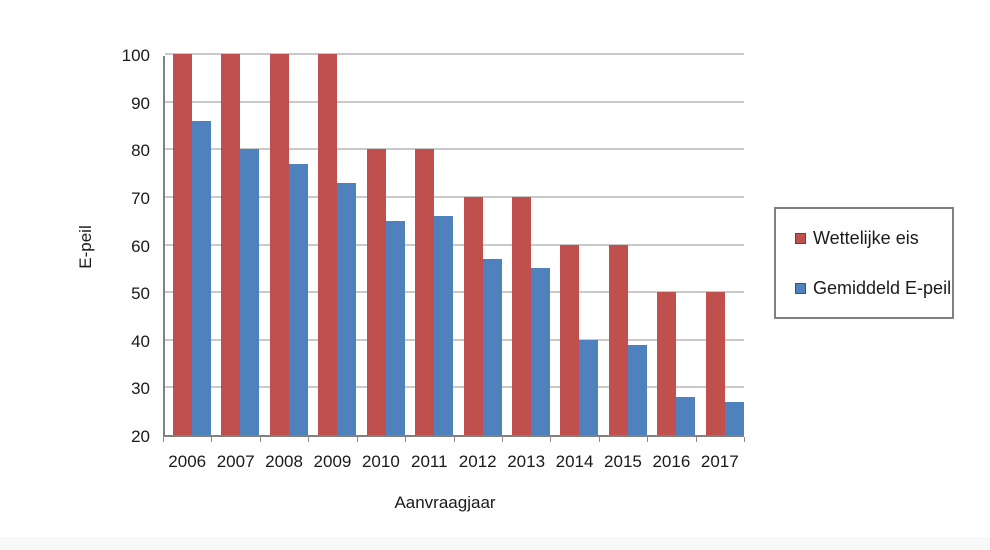 The image size is (990, 550). I want to click on x-tick-label-2014: 2014, so click(574, 461).